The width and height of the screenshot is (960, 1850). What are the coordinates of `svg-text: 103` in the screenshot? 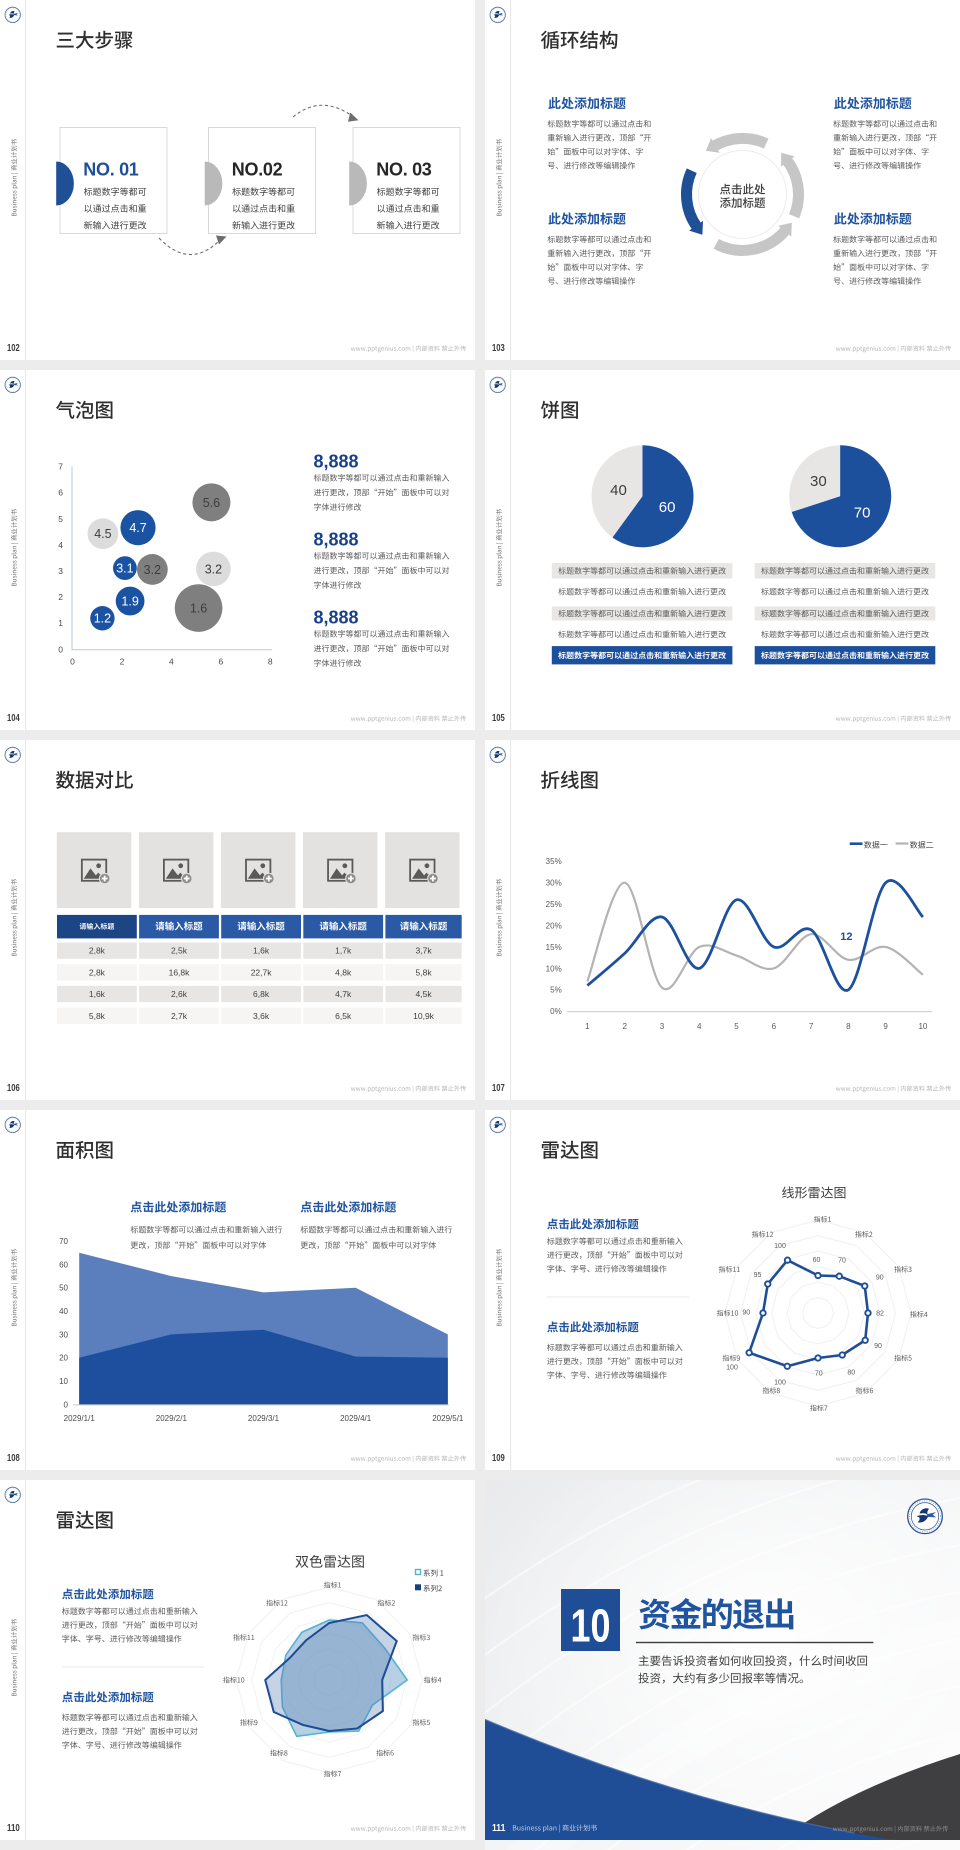 It's located at (498, 348).